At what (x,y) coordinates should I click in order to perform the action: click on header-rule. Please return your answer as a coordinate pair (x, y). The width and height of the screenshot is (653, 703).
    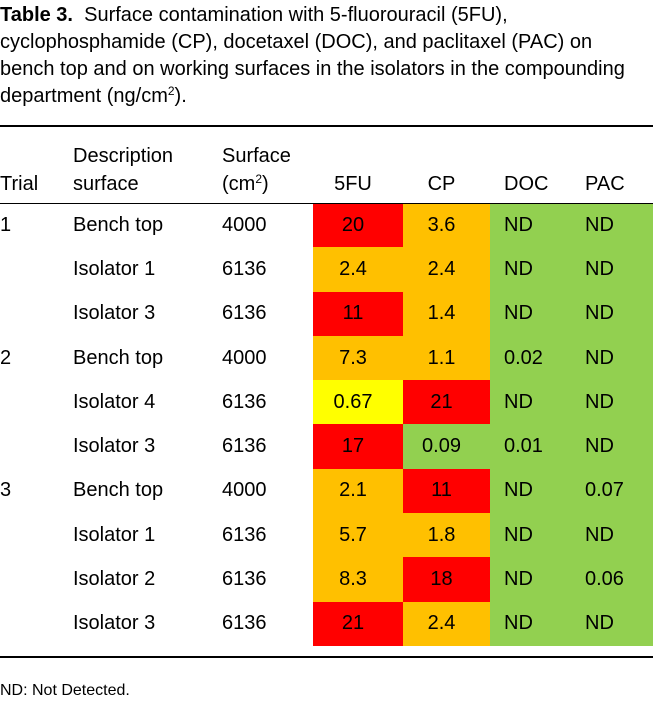
    Looking at the image, I should click on (326, 203).